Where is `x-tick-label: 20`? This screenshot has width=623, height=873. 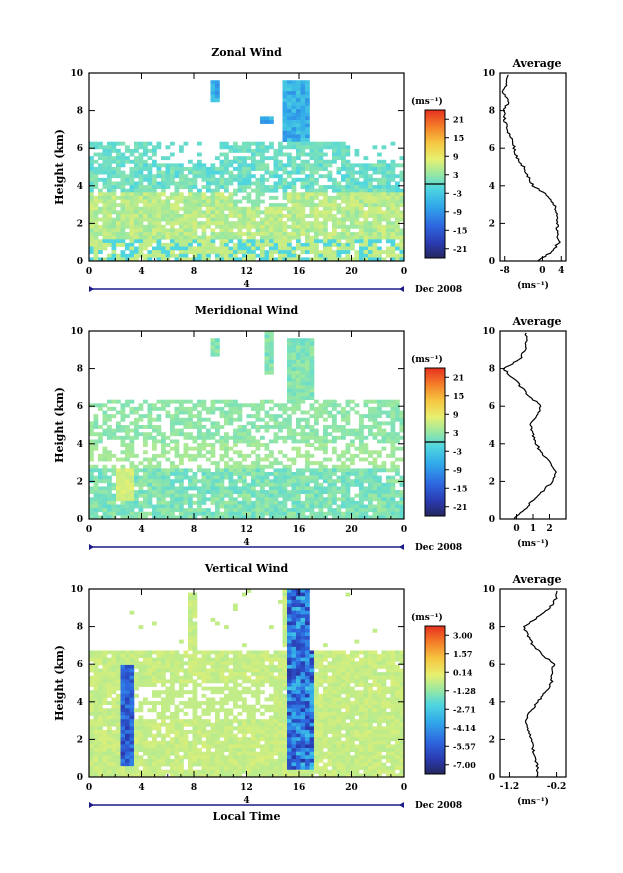
x-tick-label: 20 is located at coordinates (351, 272).